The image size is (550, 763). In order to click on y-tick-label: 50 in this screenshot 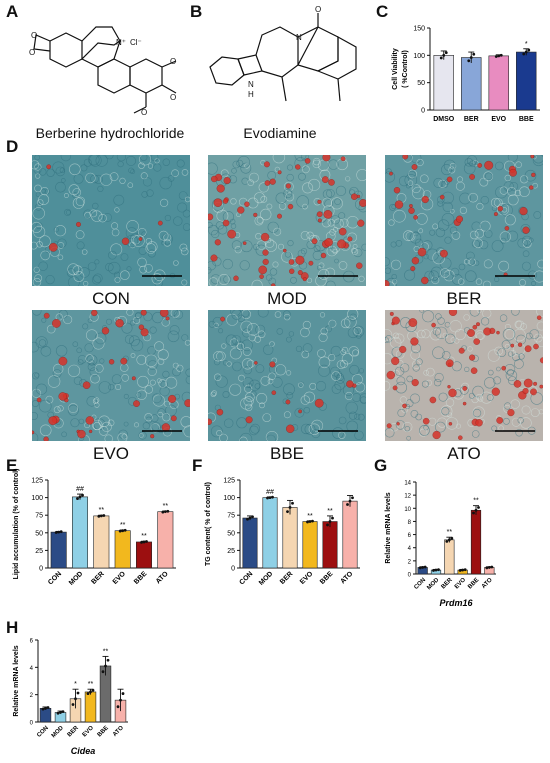, I will do `click(421, 83)`.